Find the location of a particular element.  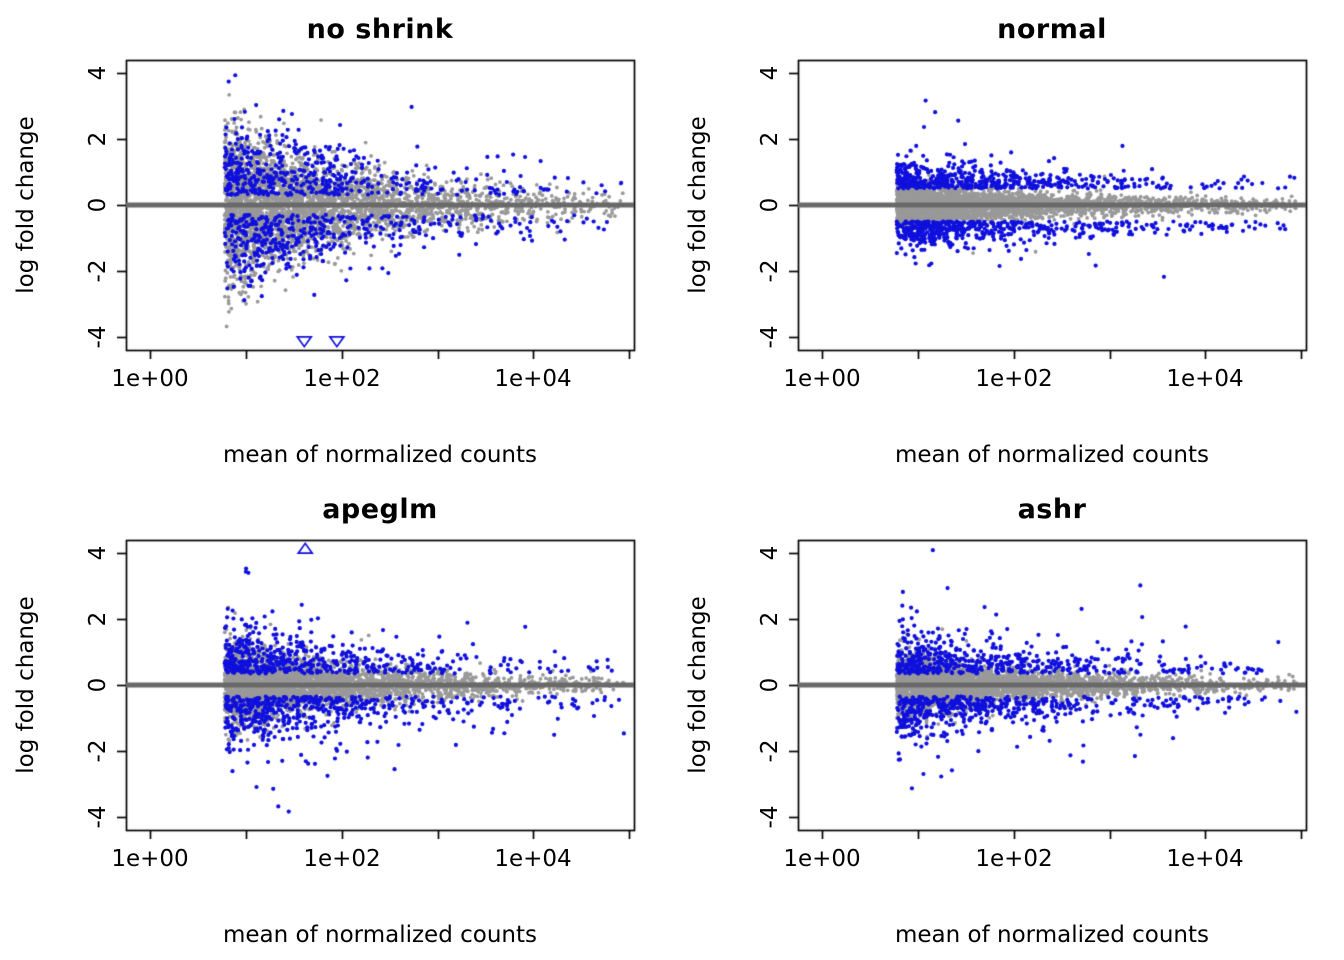

panel-title: no shrink is located at coordinates (380, 29).